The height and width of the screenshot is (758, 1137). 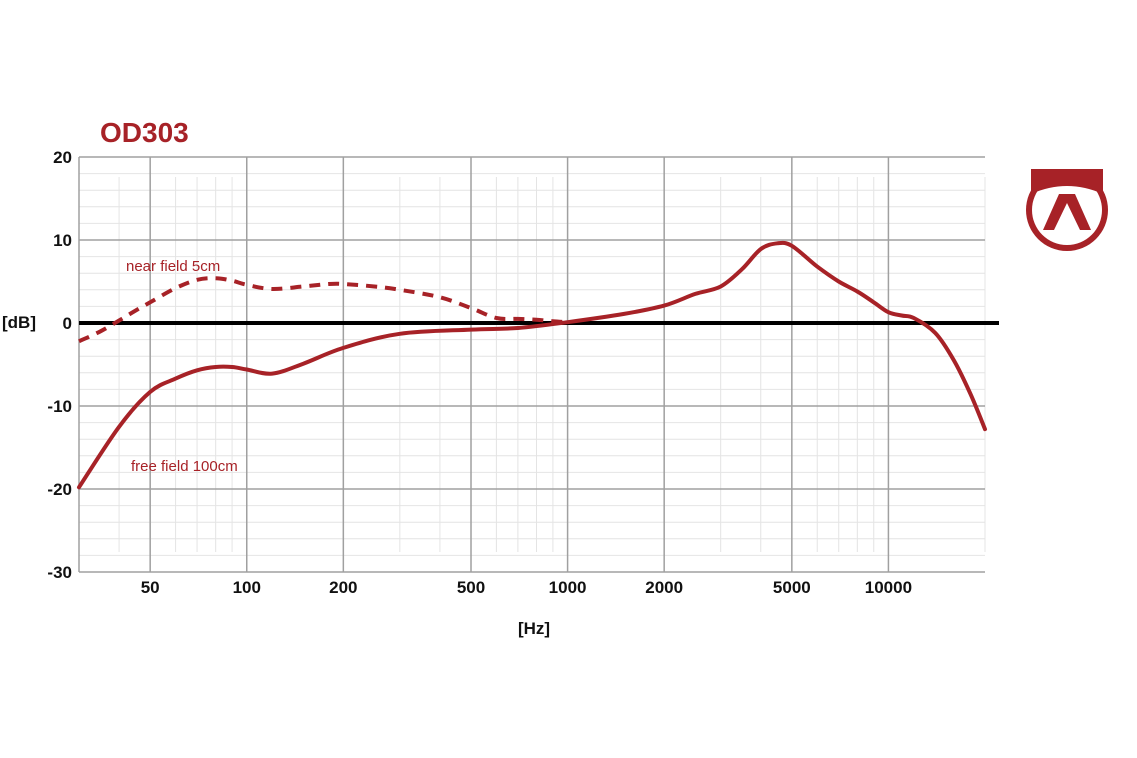 What do you see at coordinates (59, 406) in the screenshot?
I see `y-tick-label: -10` at bounding box center [59, 406].